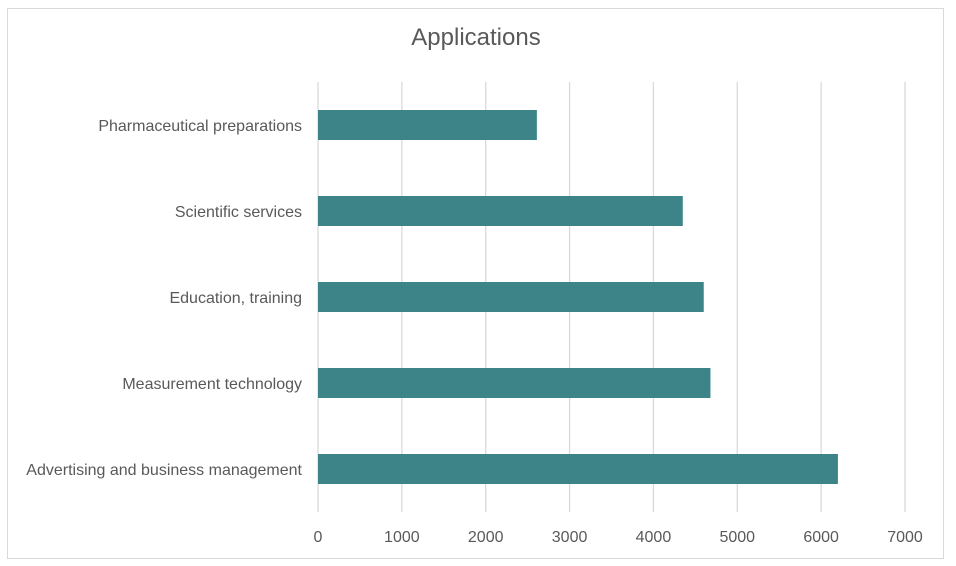 This screenshot has height=566, width=956. I want to click on x-tick-label: 4000, so click(654, 537).